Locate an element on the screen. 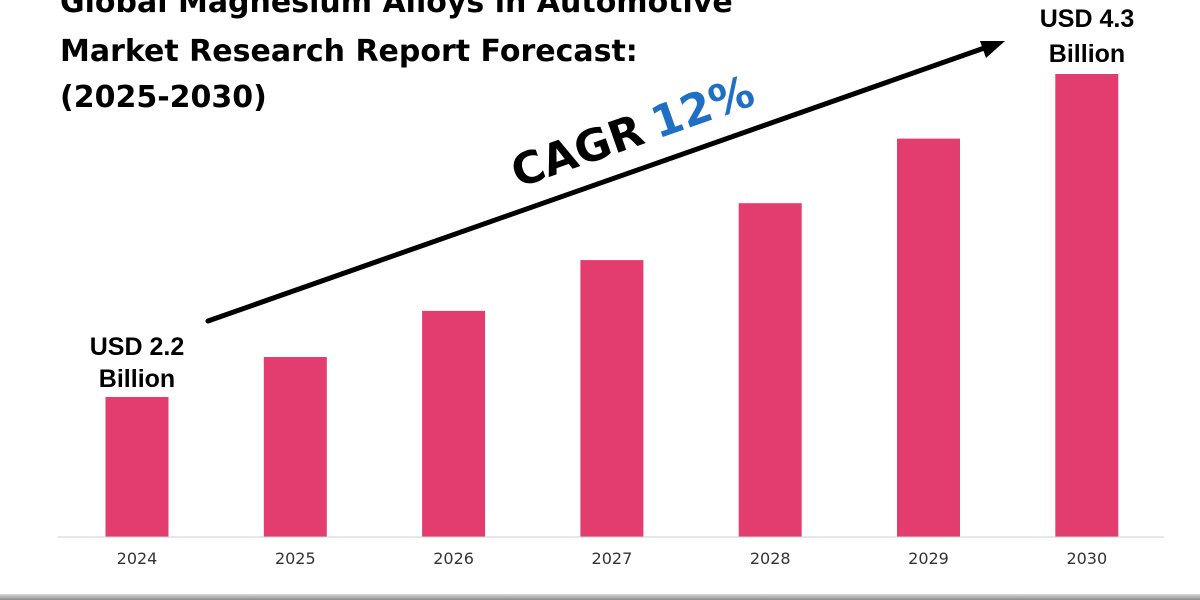 The image size is (1200, 600). title-line-1: Global Magnesium Alloys in Automotive is located at coordinates (396, 10).